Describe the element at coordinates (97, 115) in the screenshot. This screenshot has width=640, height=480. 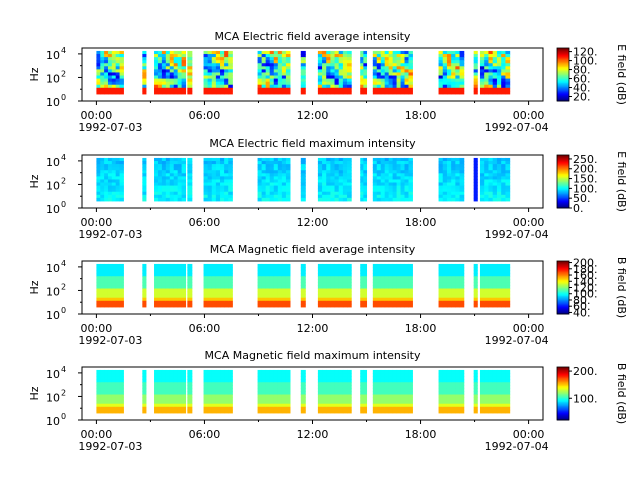
I see `x-tick-label: 00:00` at that location.